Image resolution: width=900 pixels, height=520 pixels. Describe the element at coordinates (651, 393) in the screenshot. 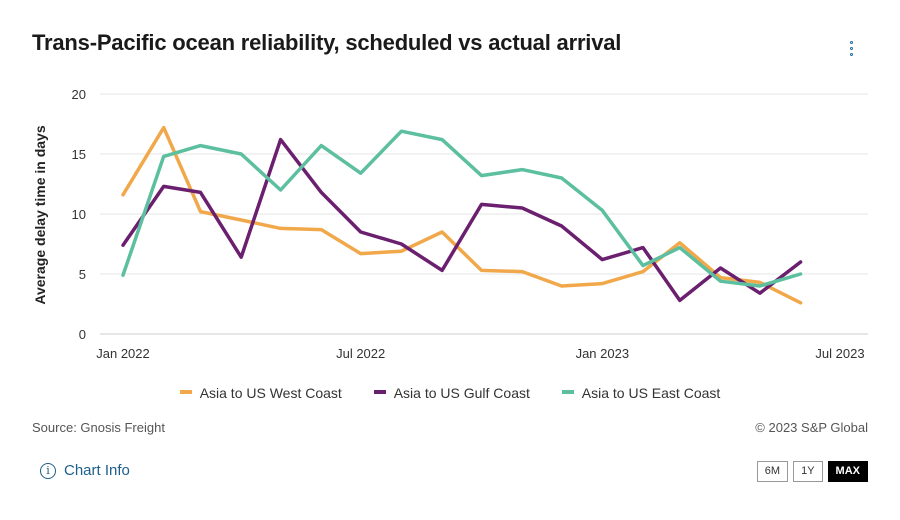

I see `legend-label: Asia to US East Coast` at that location.